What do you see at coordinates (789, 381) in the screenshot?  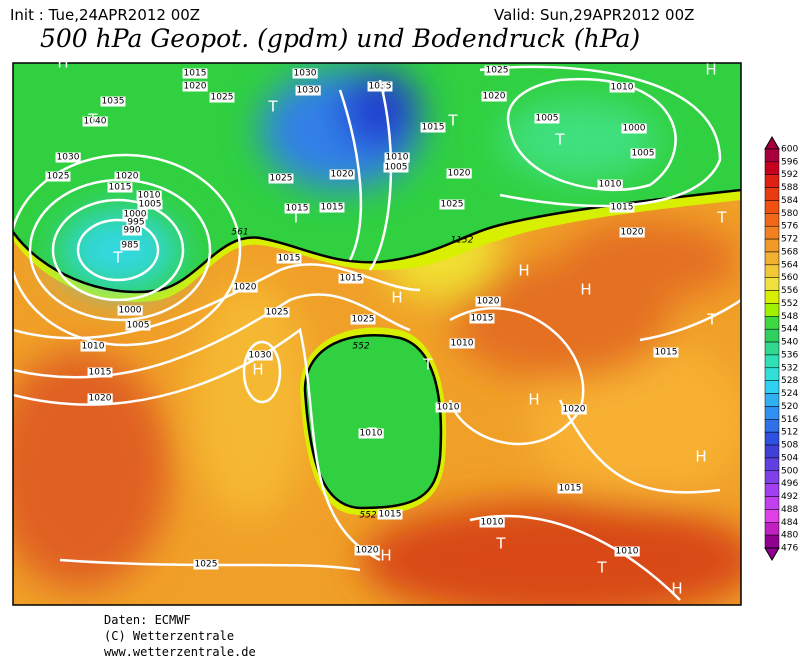 I see `colorbar-label: 528` at bounding box center [789, 381].